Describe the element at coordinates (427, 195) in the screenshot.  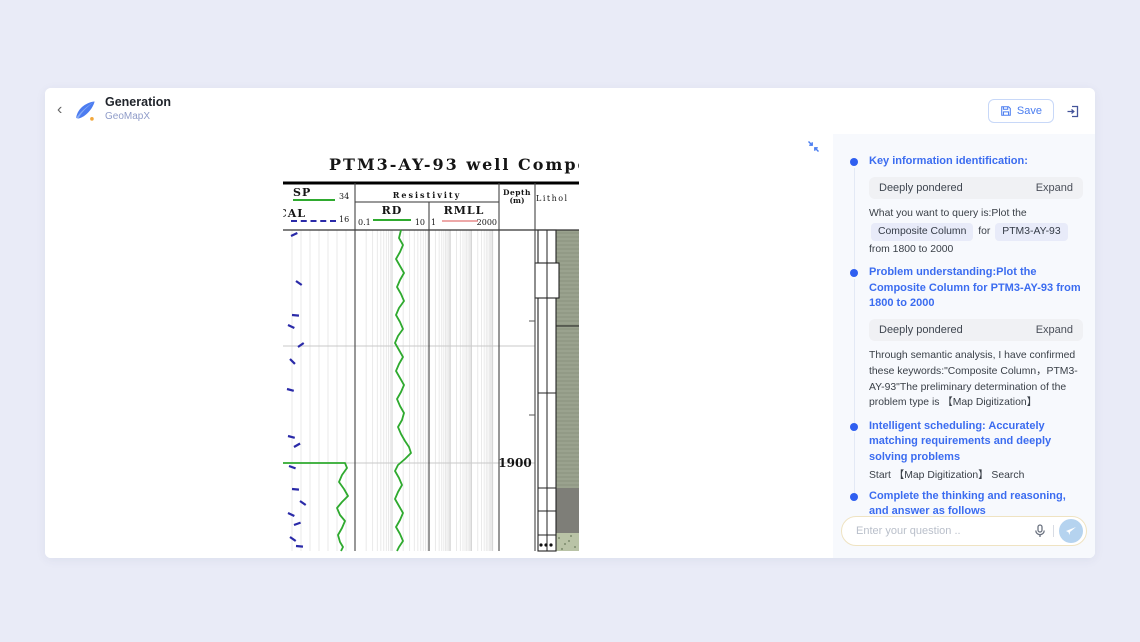
I see `resistivity-group-label: Resistivity` at that location.